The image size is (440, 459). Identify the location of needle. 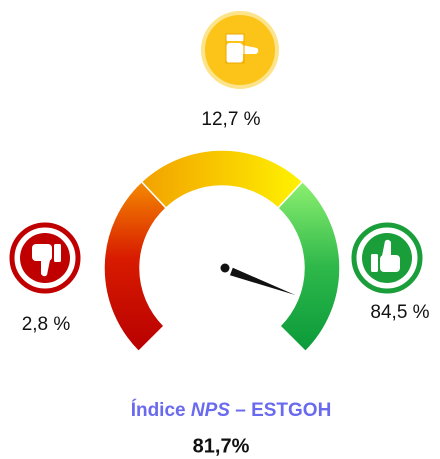
(262, 281).